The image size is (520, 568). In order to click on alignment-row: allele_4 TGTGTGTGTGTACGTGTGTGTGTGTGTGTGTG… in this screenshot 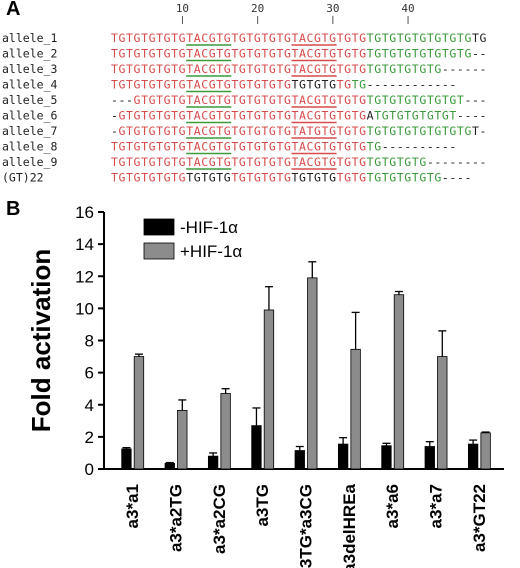, I will do `click(229, 85)`.